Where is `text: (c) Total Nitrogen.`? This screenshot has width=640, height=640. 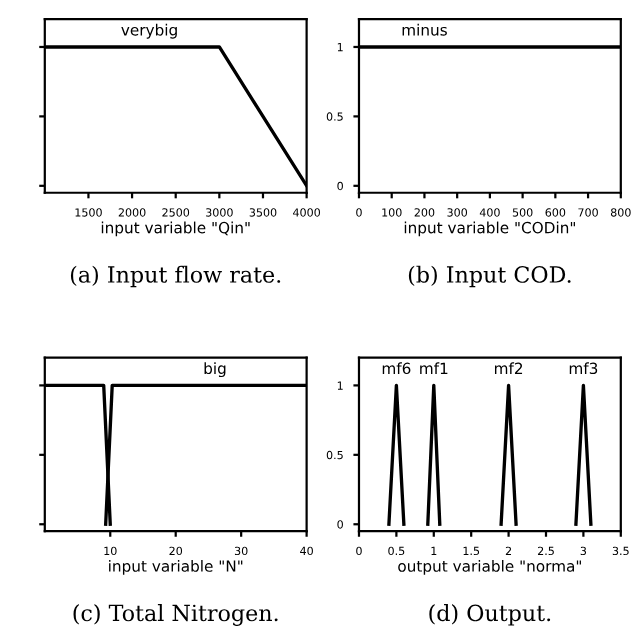 text: (c) Total Nitrogen. is located at coordinates (175, 615).